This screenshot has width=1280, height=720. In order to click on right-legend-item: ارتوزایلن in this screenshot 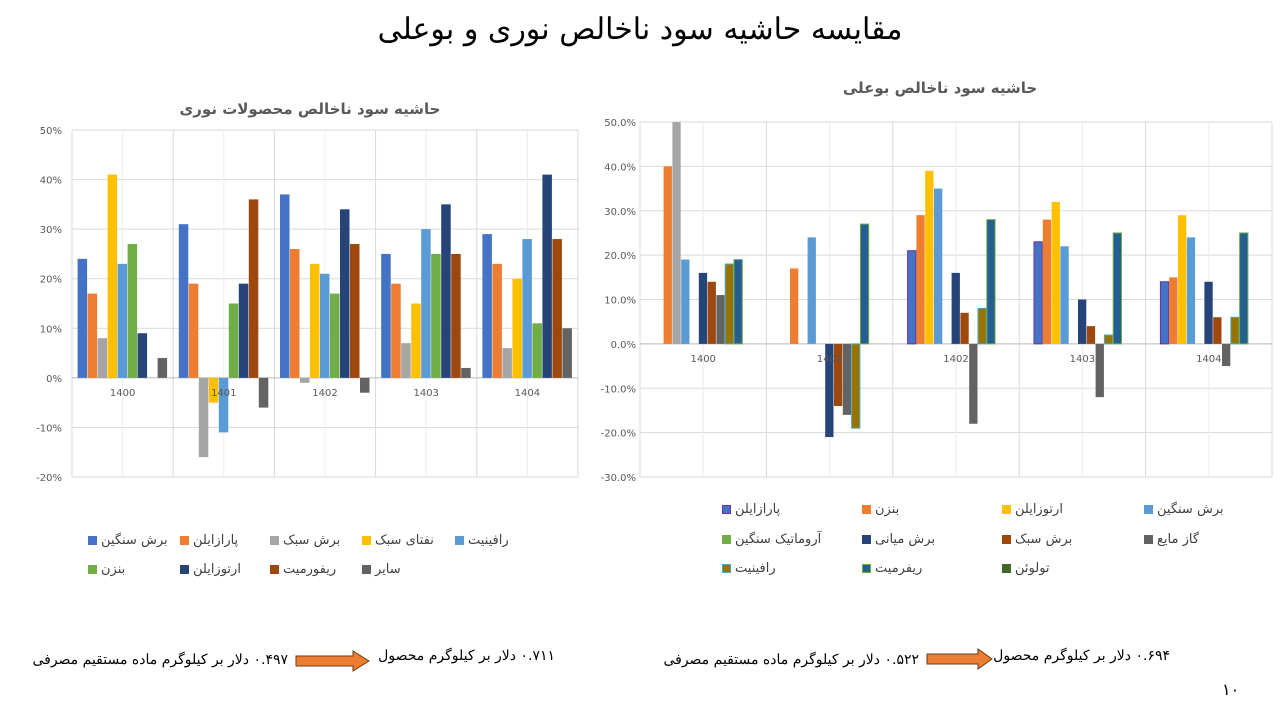, I will do `click(1032, 509)`.